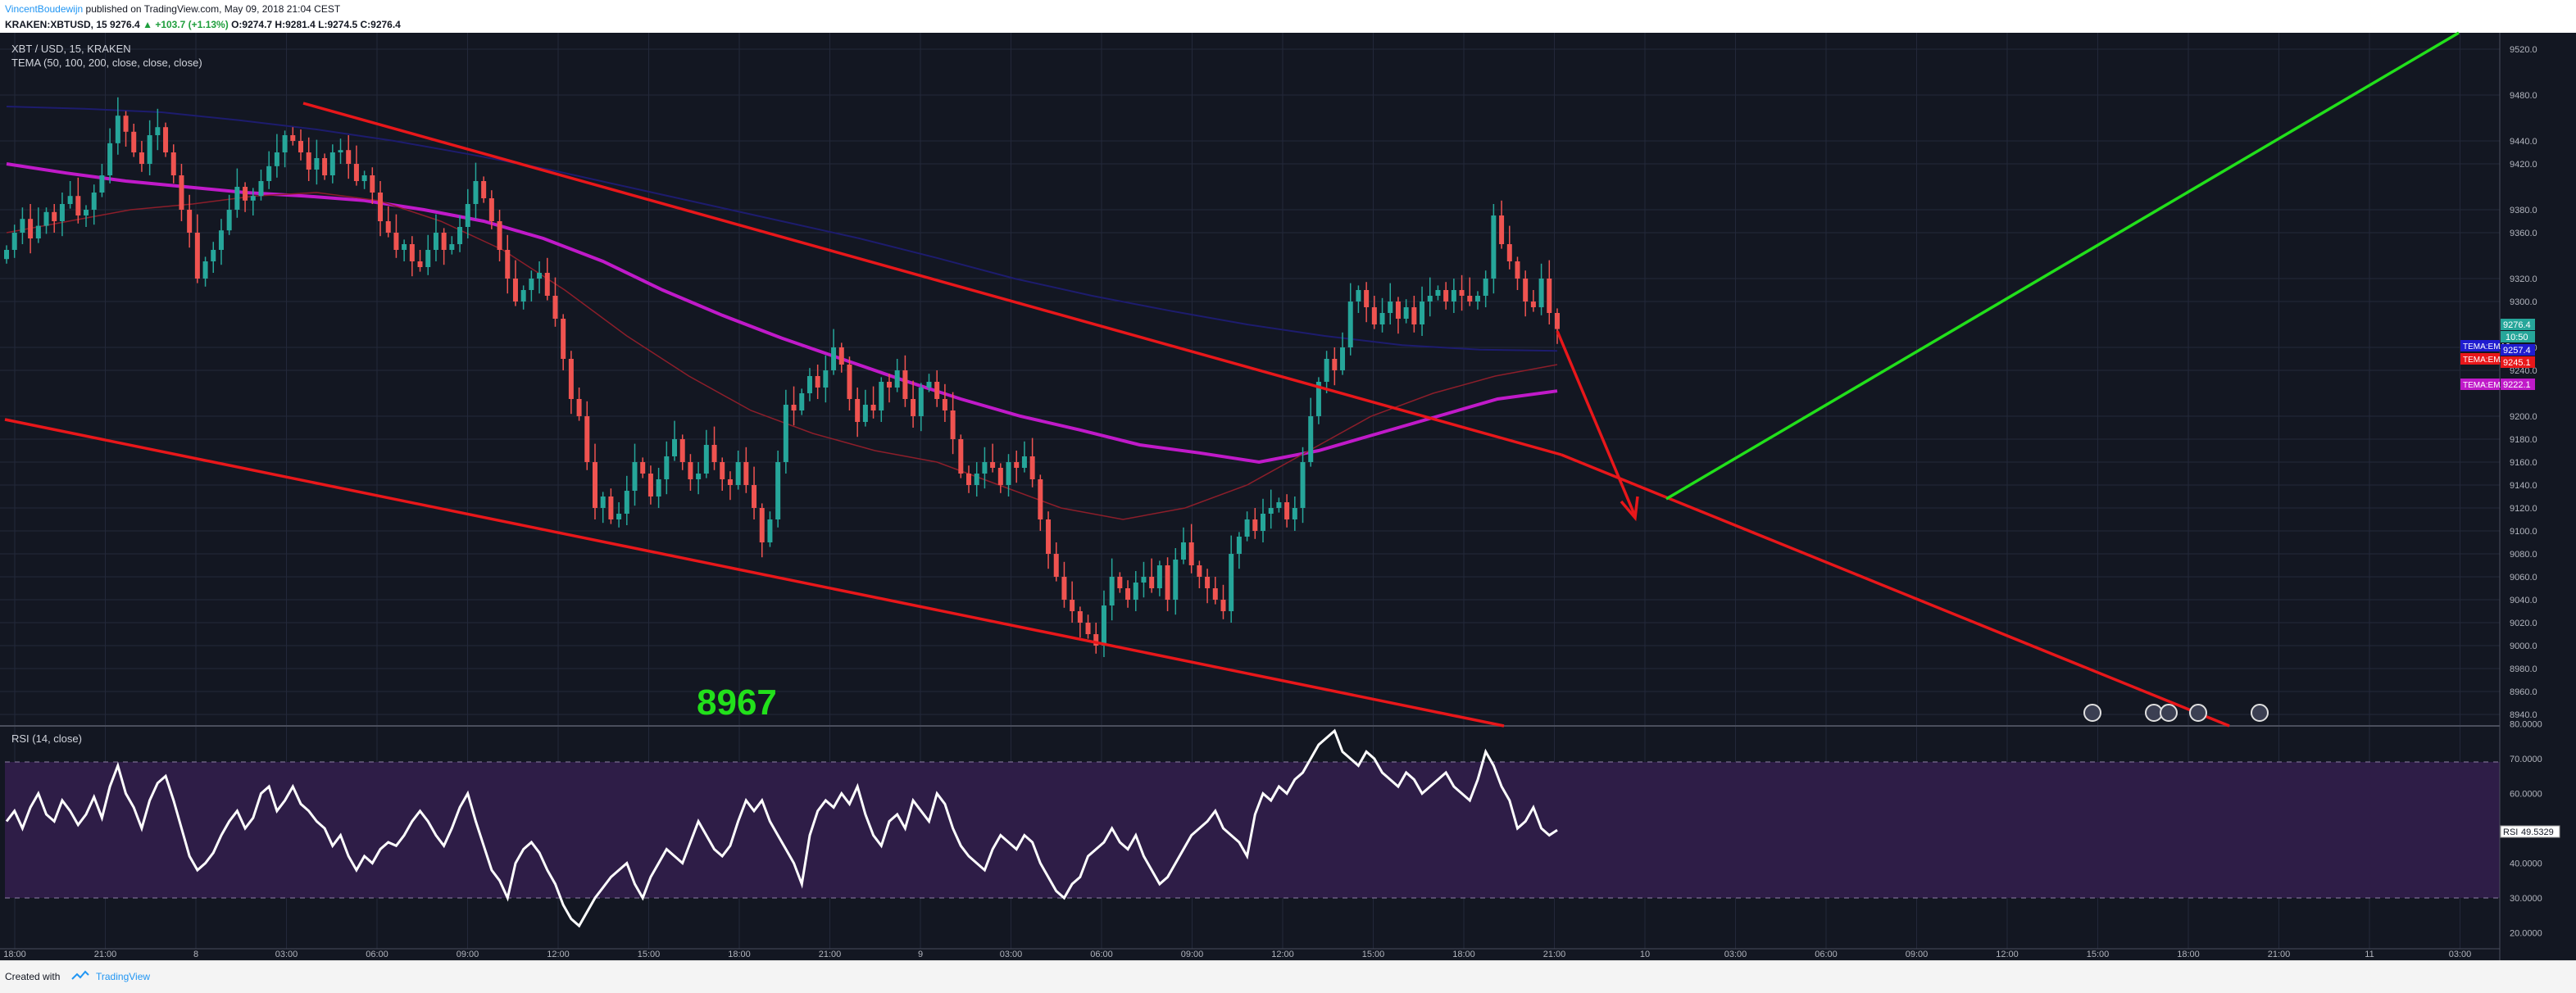 This screenshot has width=2576, height=993. I want to click on tema-line, so click(782, 229).